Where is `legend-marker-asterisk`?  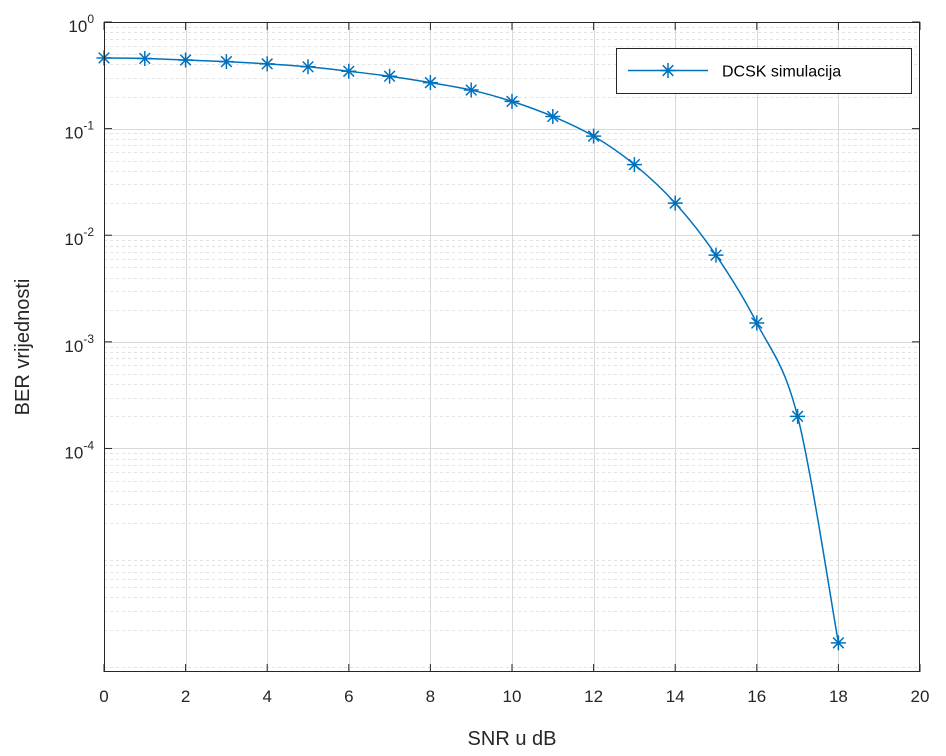
legend-marker-asterisk is located at coordinates (668, 70).